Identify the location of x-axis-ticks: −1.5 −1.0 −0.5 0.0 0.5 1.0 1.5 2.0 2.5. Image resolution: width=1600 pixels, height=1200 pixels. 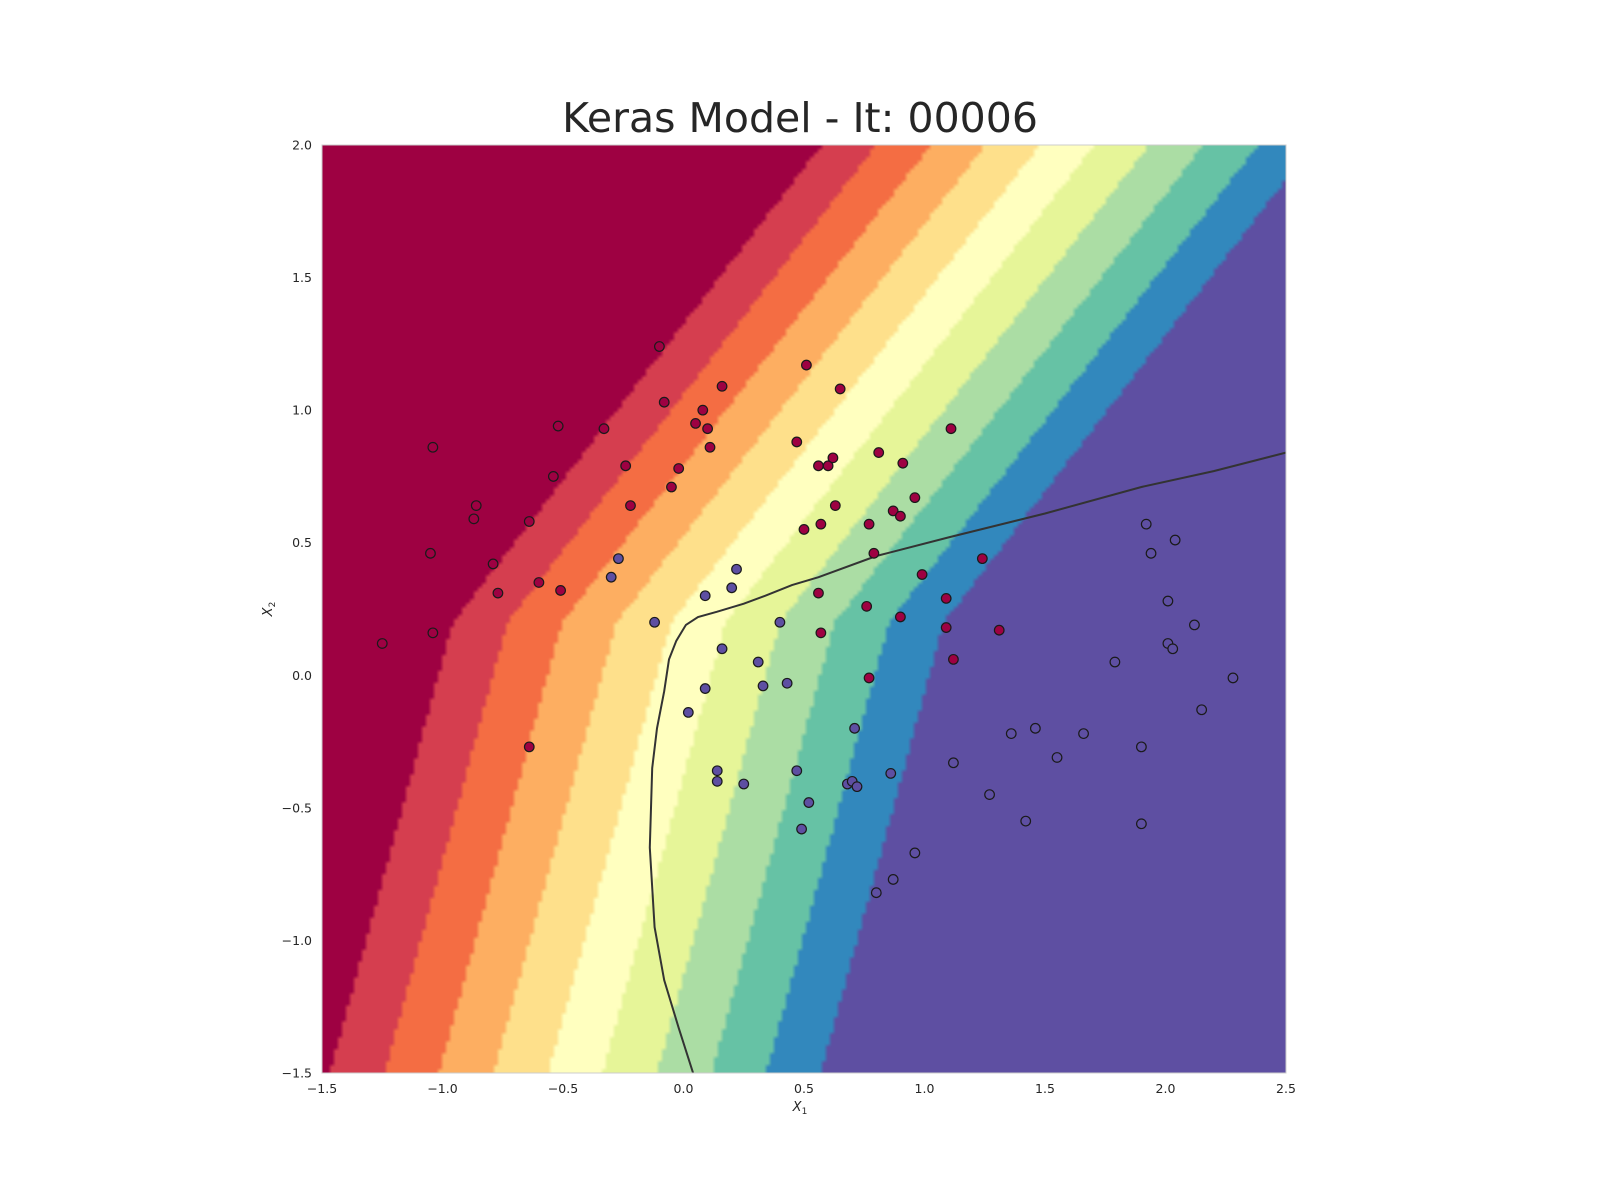
(801, 1088).